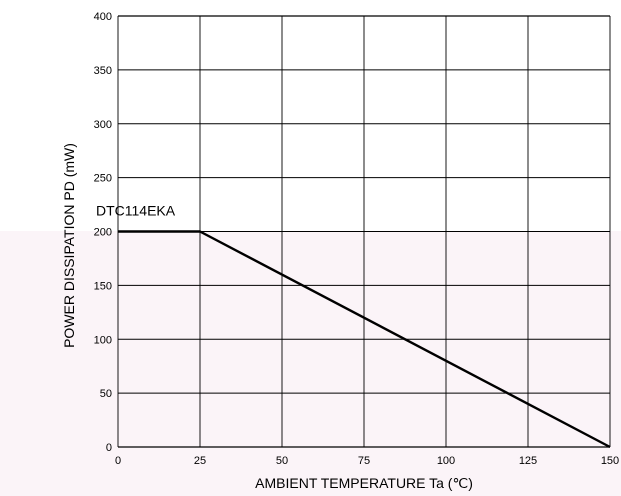  Describe the element at coordinates (610, 461) in the screenshot. I see `x-tick-label-150: 150` at that location.